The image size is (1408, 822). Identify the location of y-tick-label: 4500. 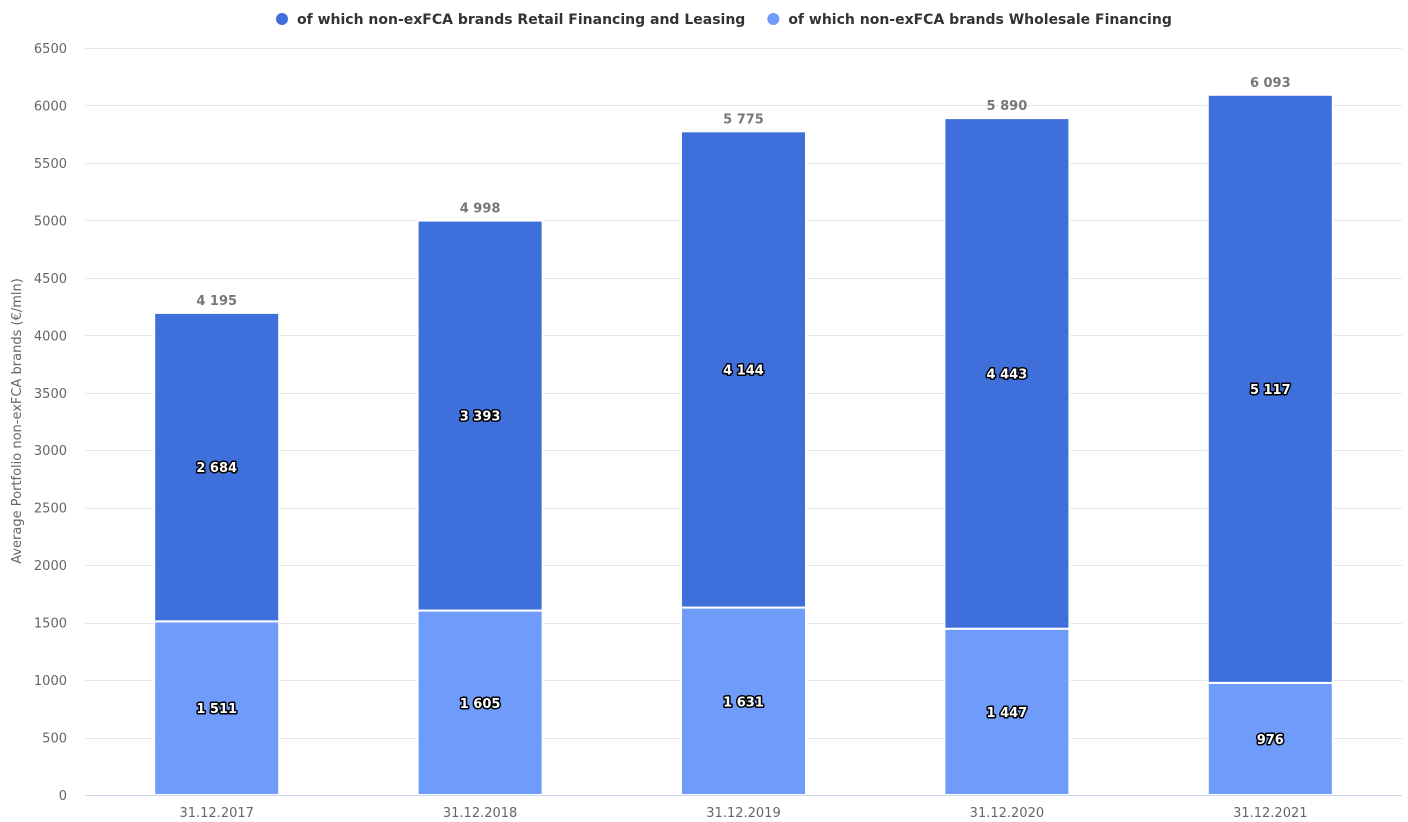
(50, 279).